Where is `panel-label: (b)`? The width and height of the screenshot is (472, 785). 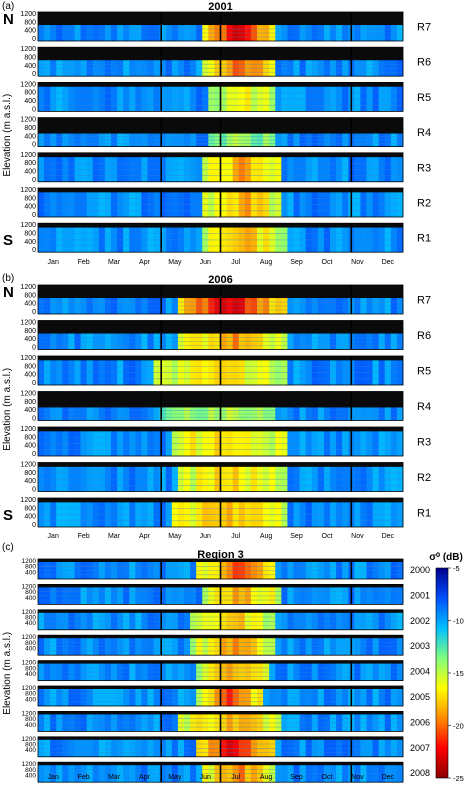
panel-label: (b) is located at coordinates (8, 278).